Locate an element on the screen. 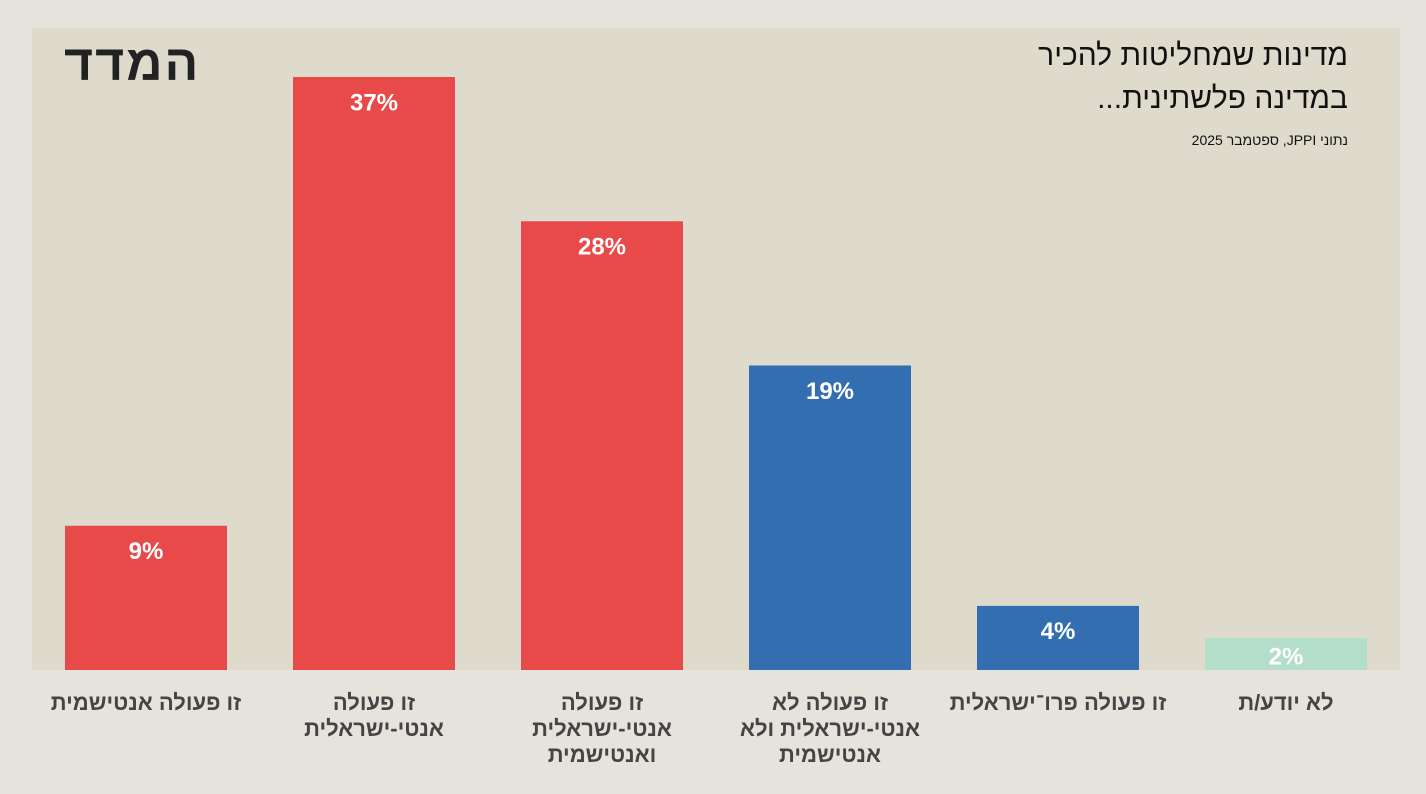 The width and height of the screenshot is (1426, 794). value-label: 19% is located at coordinates (830, 391).